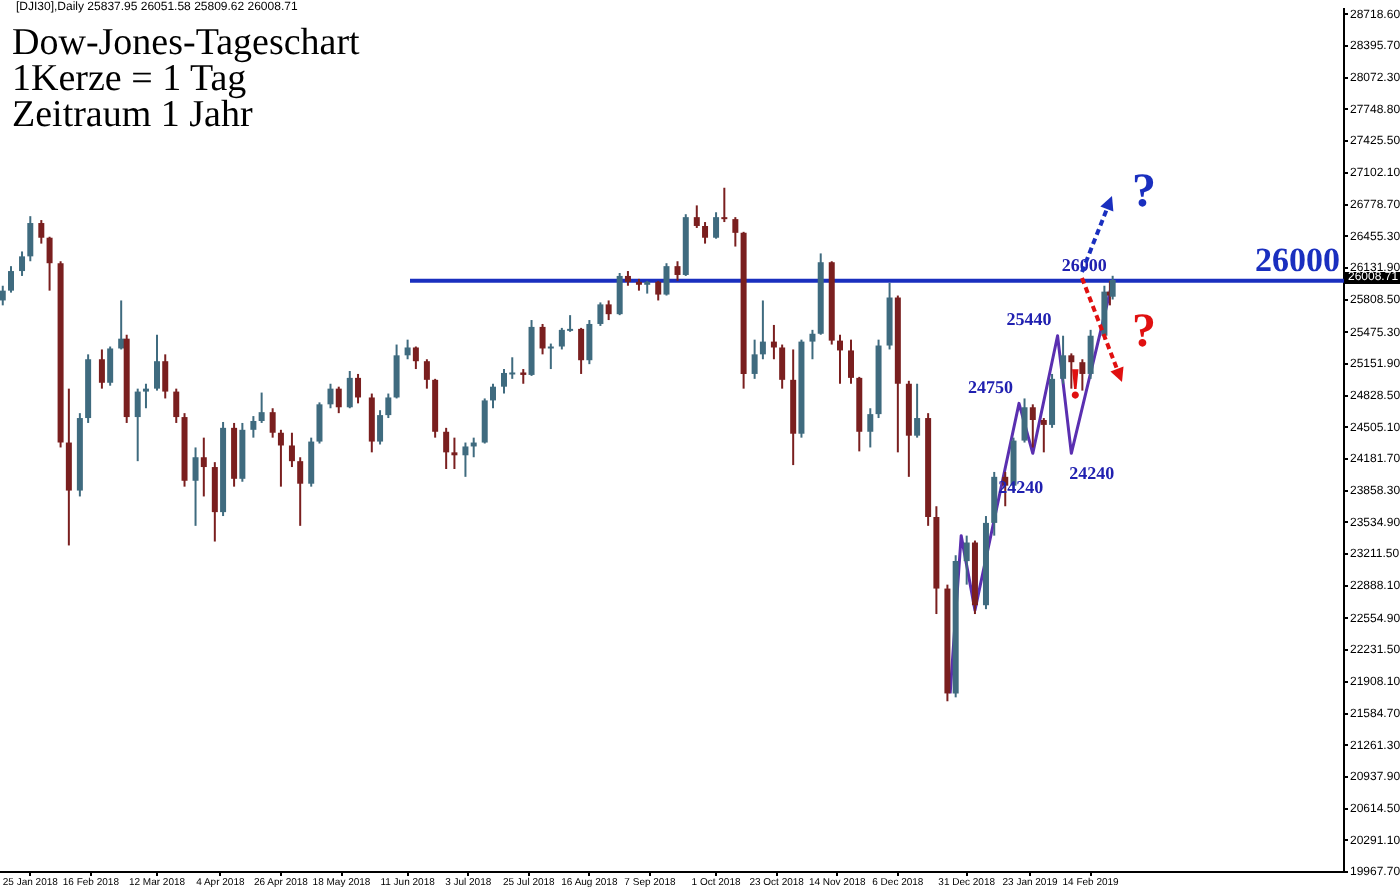 The width and height of the screenshot is (1400, 892). What do you see at coordinates (1029, 319) in the screenshot?
I see `annotation: 25440` at bounding box center [1029, 319].